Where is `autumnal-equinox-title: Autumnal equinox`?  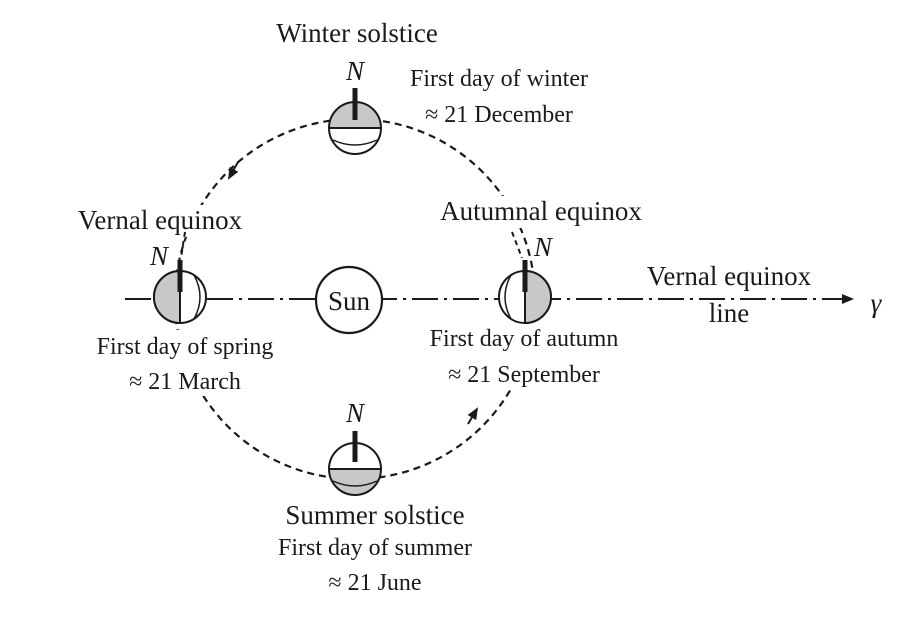
autumnal-equinox-title: Autumnal equinox is located at coordinates (541, 211).